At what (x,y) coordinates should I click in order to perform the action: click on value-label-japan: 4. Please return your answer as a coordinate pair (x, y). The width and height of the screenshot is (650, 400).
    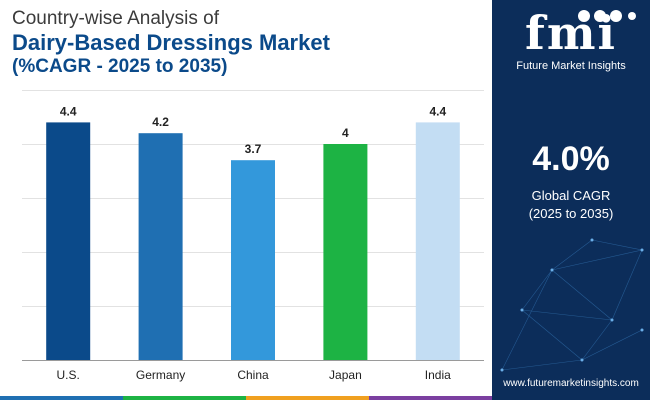
    Looking at the image, I should click on (345, 133).